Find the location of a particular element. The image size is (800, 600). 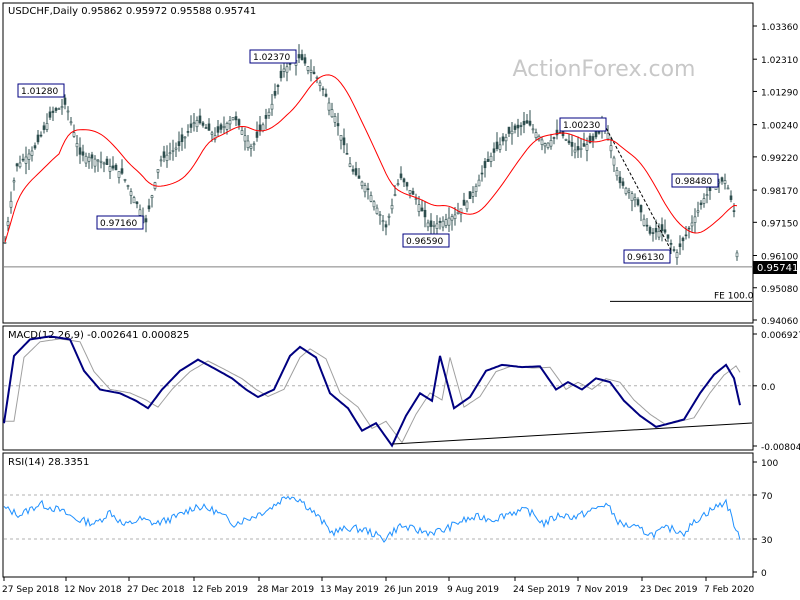

projection-dashed-line is located at coordinates (638, 188).